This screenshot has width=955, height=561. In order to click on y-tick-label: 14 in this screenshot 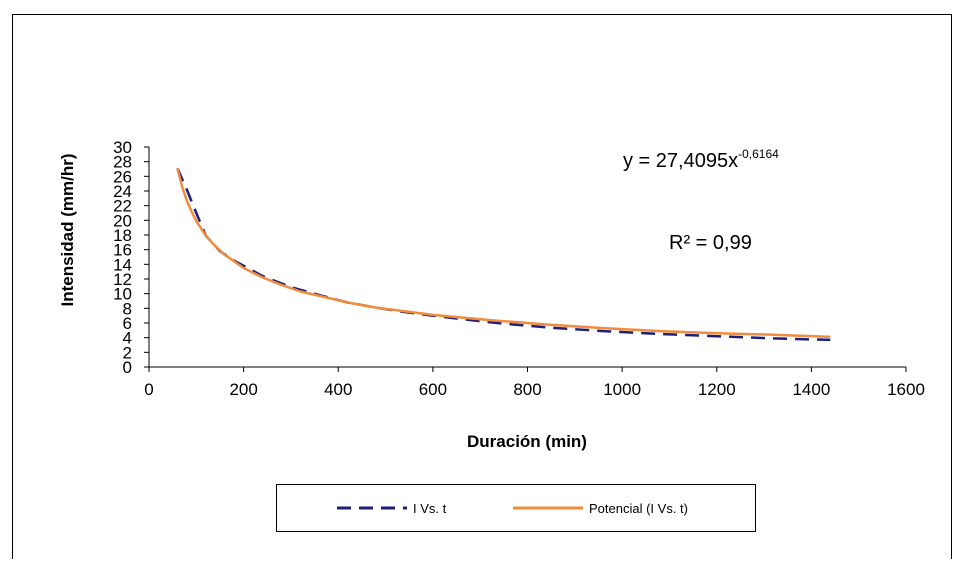, I will do `click(122, 264)`.